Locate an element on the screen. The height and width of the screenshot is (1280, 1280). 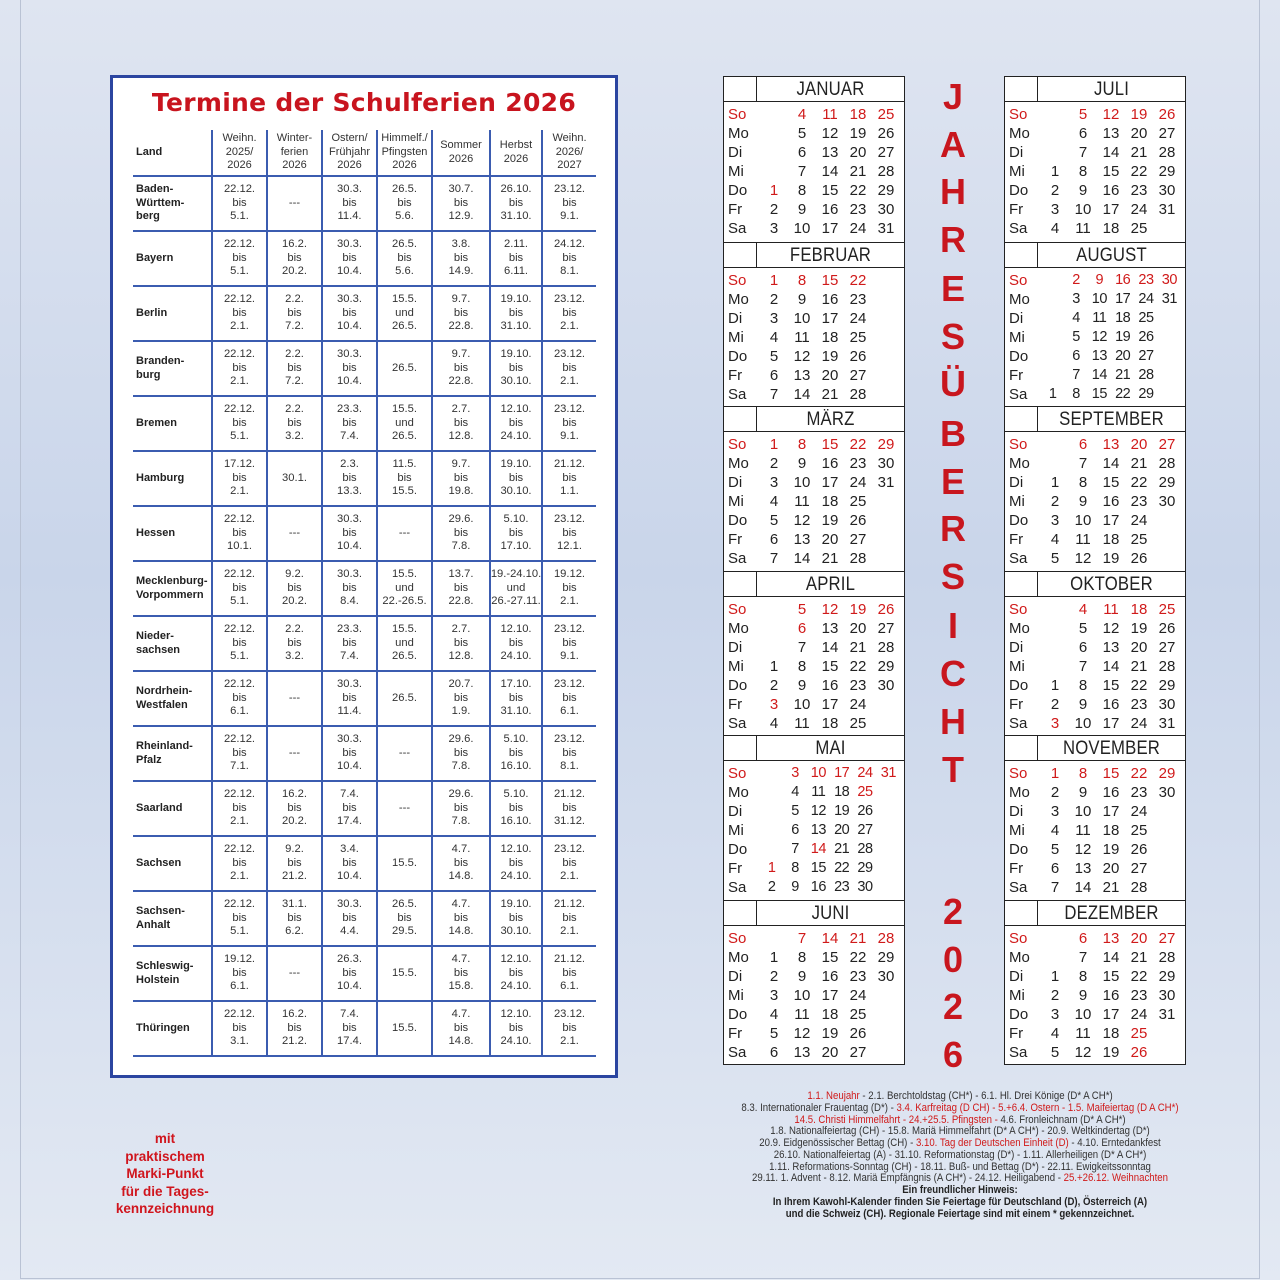
day: 27 is located at coordinates (1167, 133).